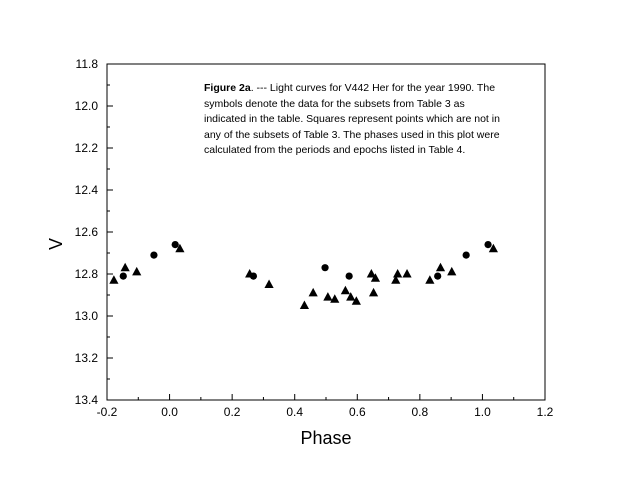 The image size is (630, 480). I want to click on data-points, so click(303, 275).